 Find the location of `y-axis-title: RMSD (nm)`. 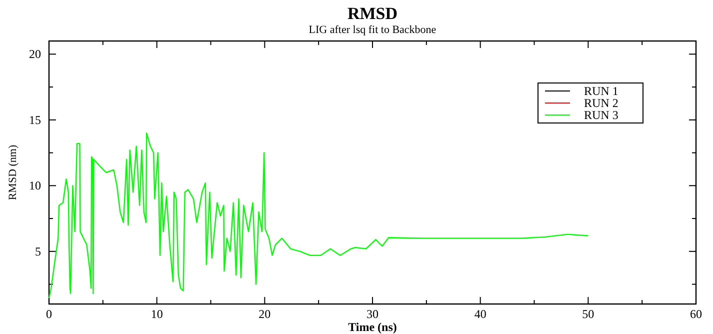

y-axis-title: RMSD (nm) is located at coordinates (13, 172).